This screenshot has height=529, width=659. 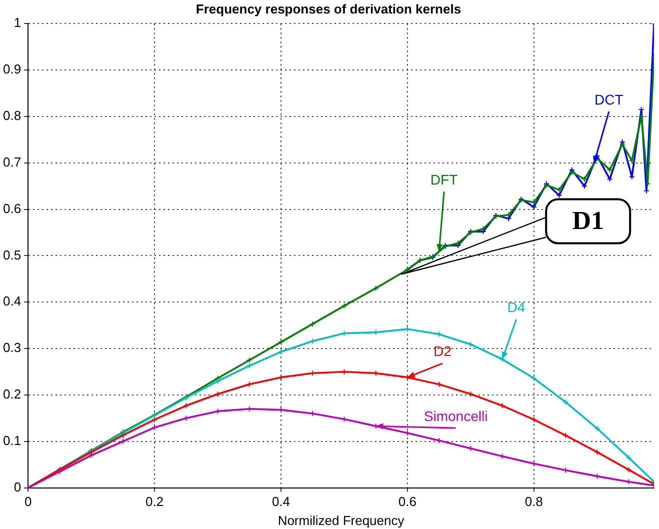 What do you see at coordinates (609, 99) in the screenshot?
I see `series-label: DCT` at bounding box center [609, 99].